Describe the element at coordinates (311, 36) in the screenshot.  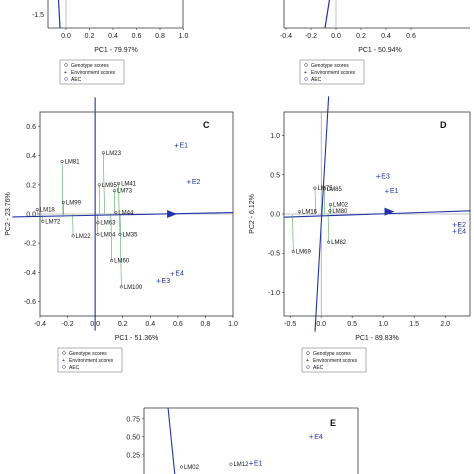
I see `panel-b-xtick-label: -0.2` at that location.